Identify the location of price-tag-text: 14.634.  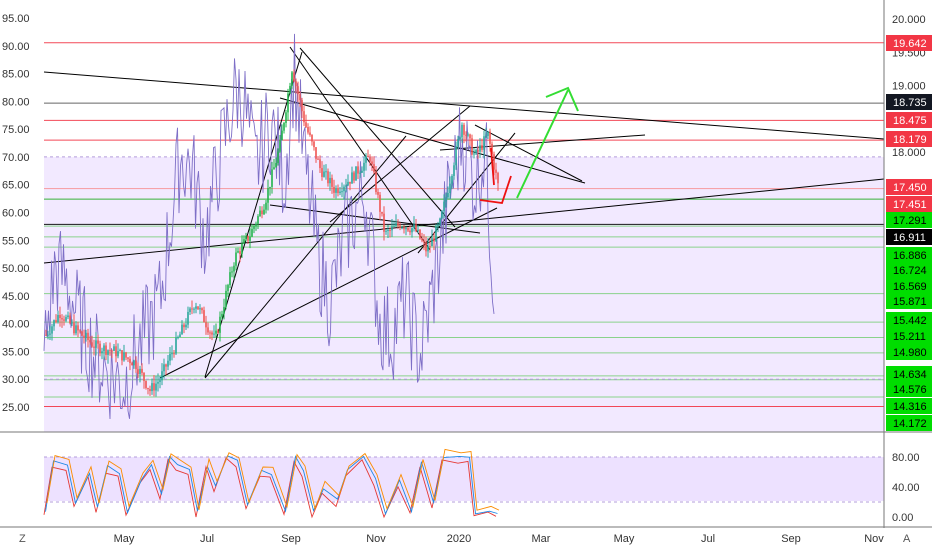
(910, 375).